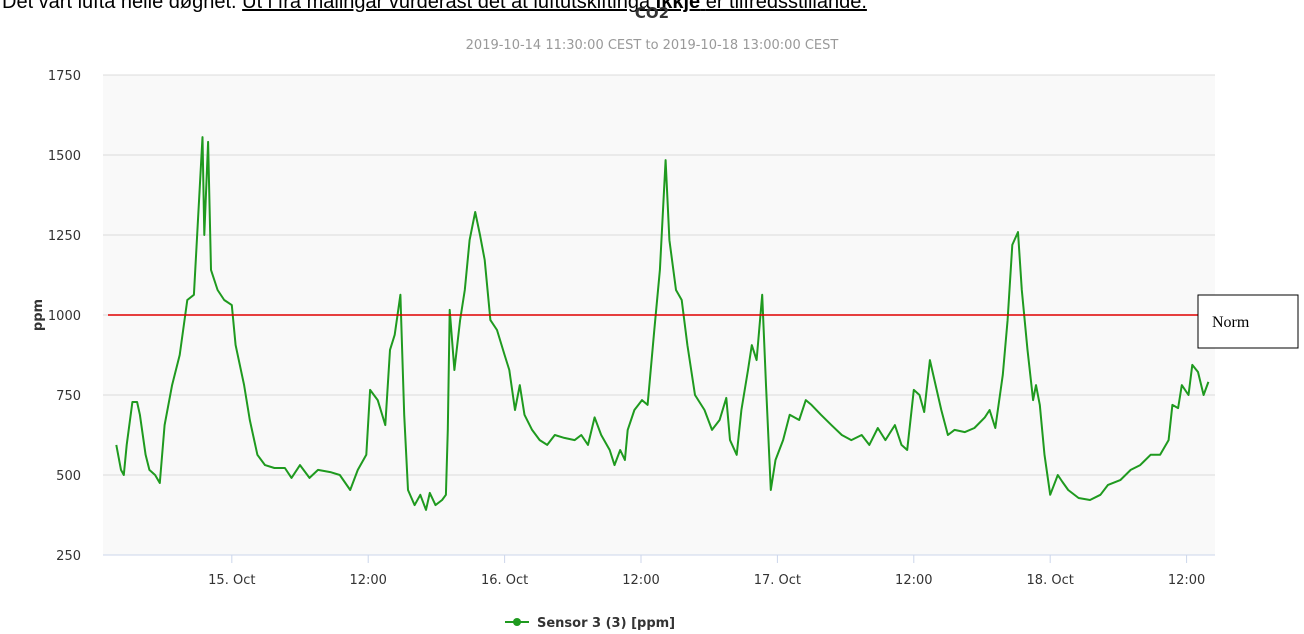 Image resolution: width=1304 pixels, height=634 pixels. What do you see at coordinates (64, 76) in the screenshot?
I see `y-tick-label: 1750` at bounding box center [64, 76].